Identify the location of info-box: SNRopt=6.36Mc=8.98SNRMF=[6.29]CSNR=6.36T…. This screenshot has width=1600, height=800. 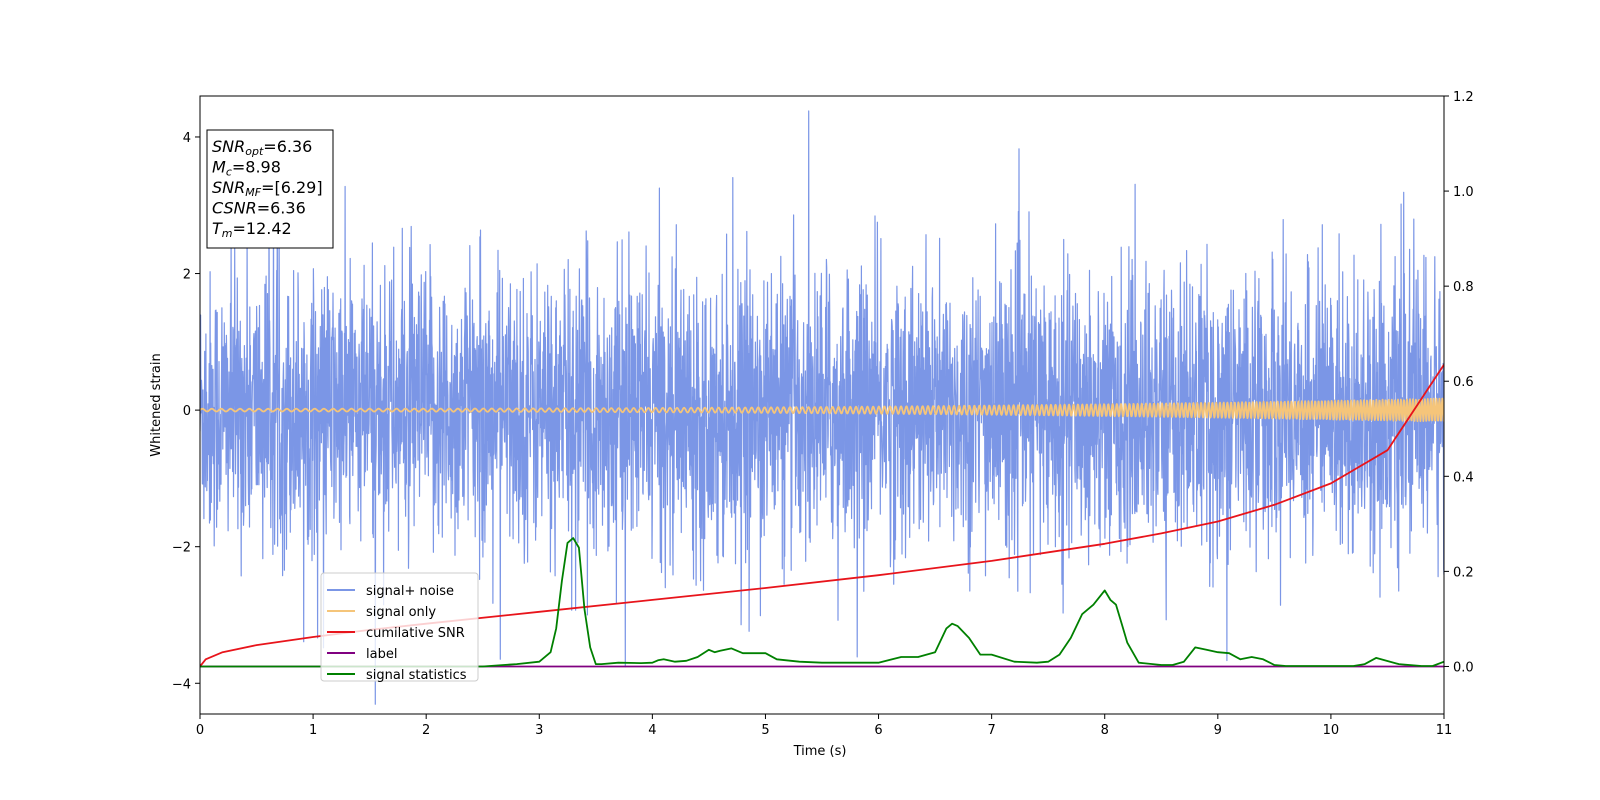
(270, 189).